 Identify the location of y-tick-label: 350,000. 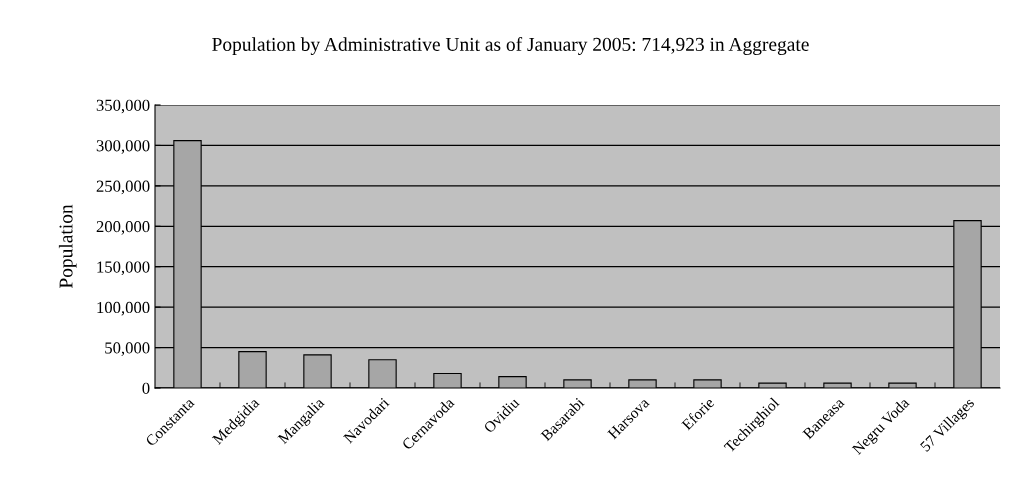
(123, 106).